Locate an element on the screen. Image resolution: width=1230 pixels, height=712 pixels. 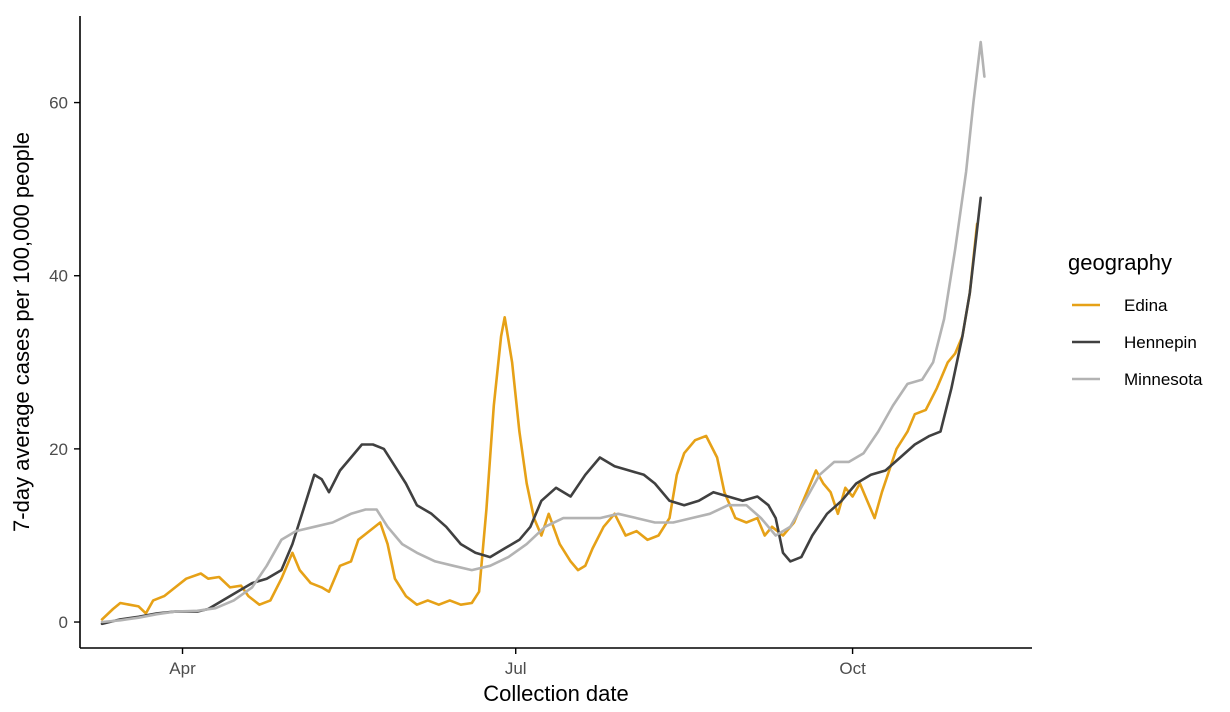
x-tick-label: Apr is located at coordinates (182, 668).